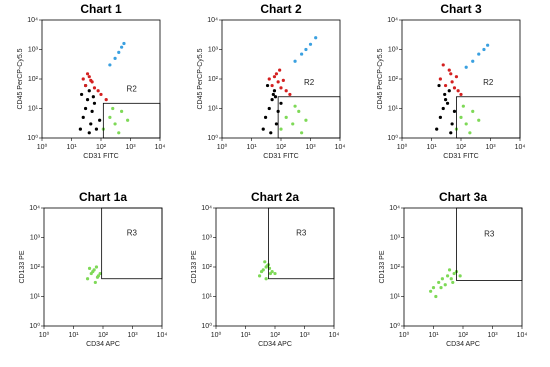 The width and height of the screenshot is (550, 367). Describe the element at coordinates (488, 117) in the screenshot. I see `gate` at that location.